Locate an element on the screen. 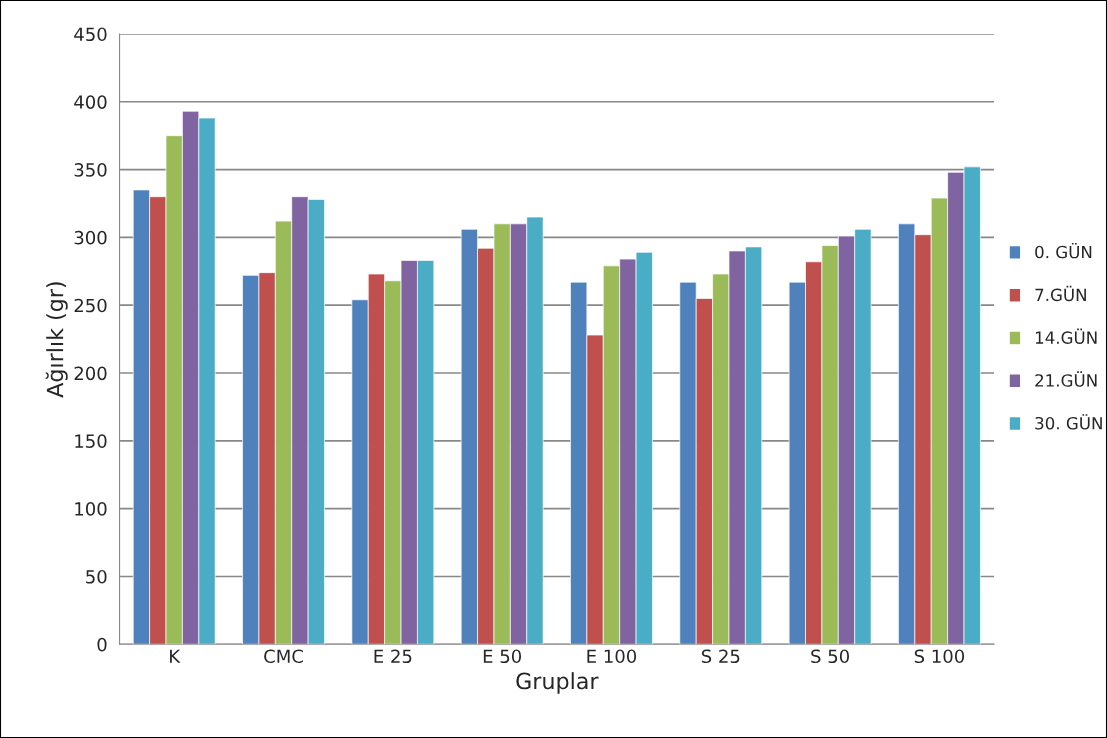 This screenshot has height=738, width=1107. y-tick-label: 100 is located at coordinates (91, 509).